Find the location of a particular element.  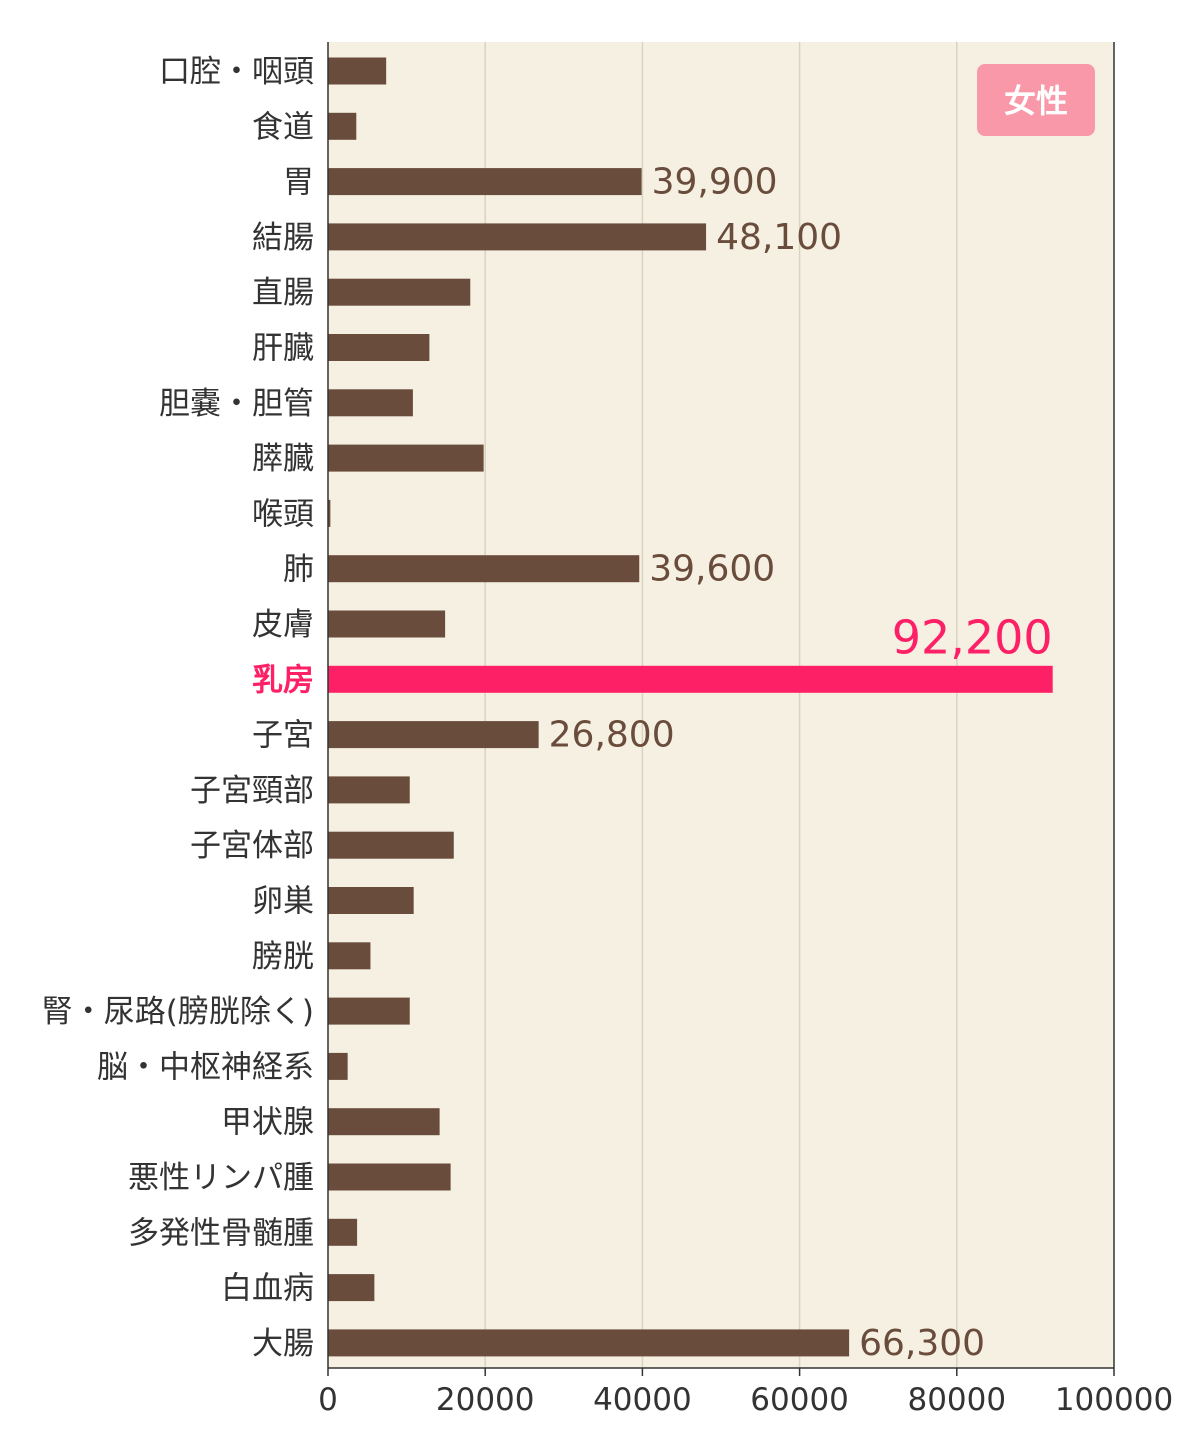

legend: 女性 is located at coordinates (1036, 100).